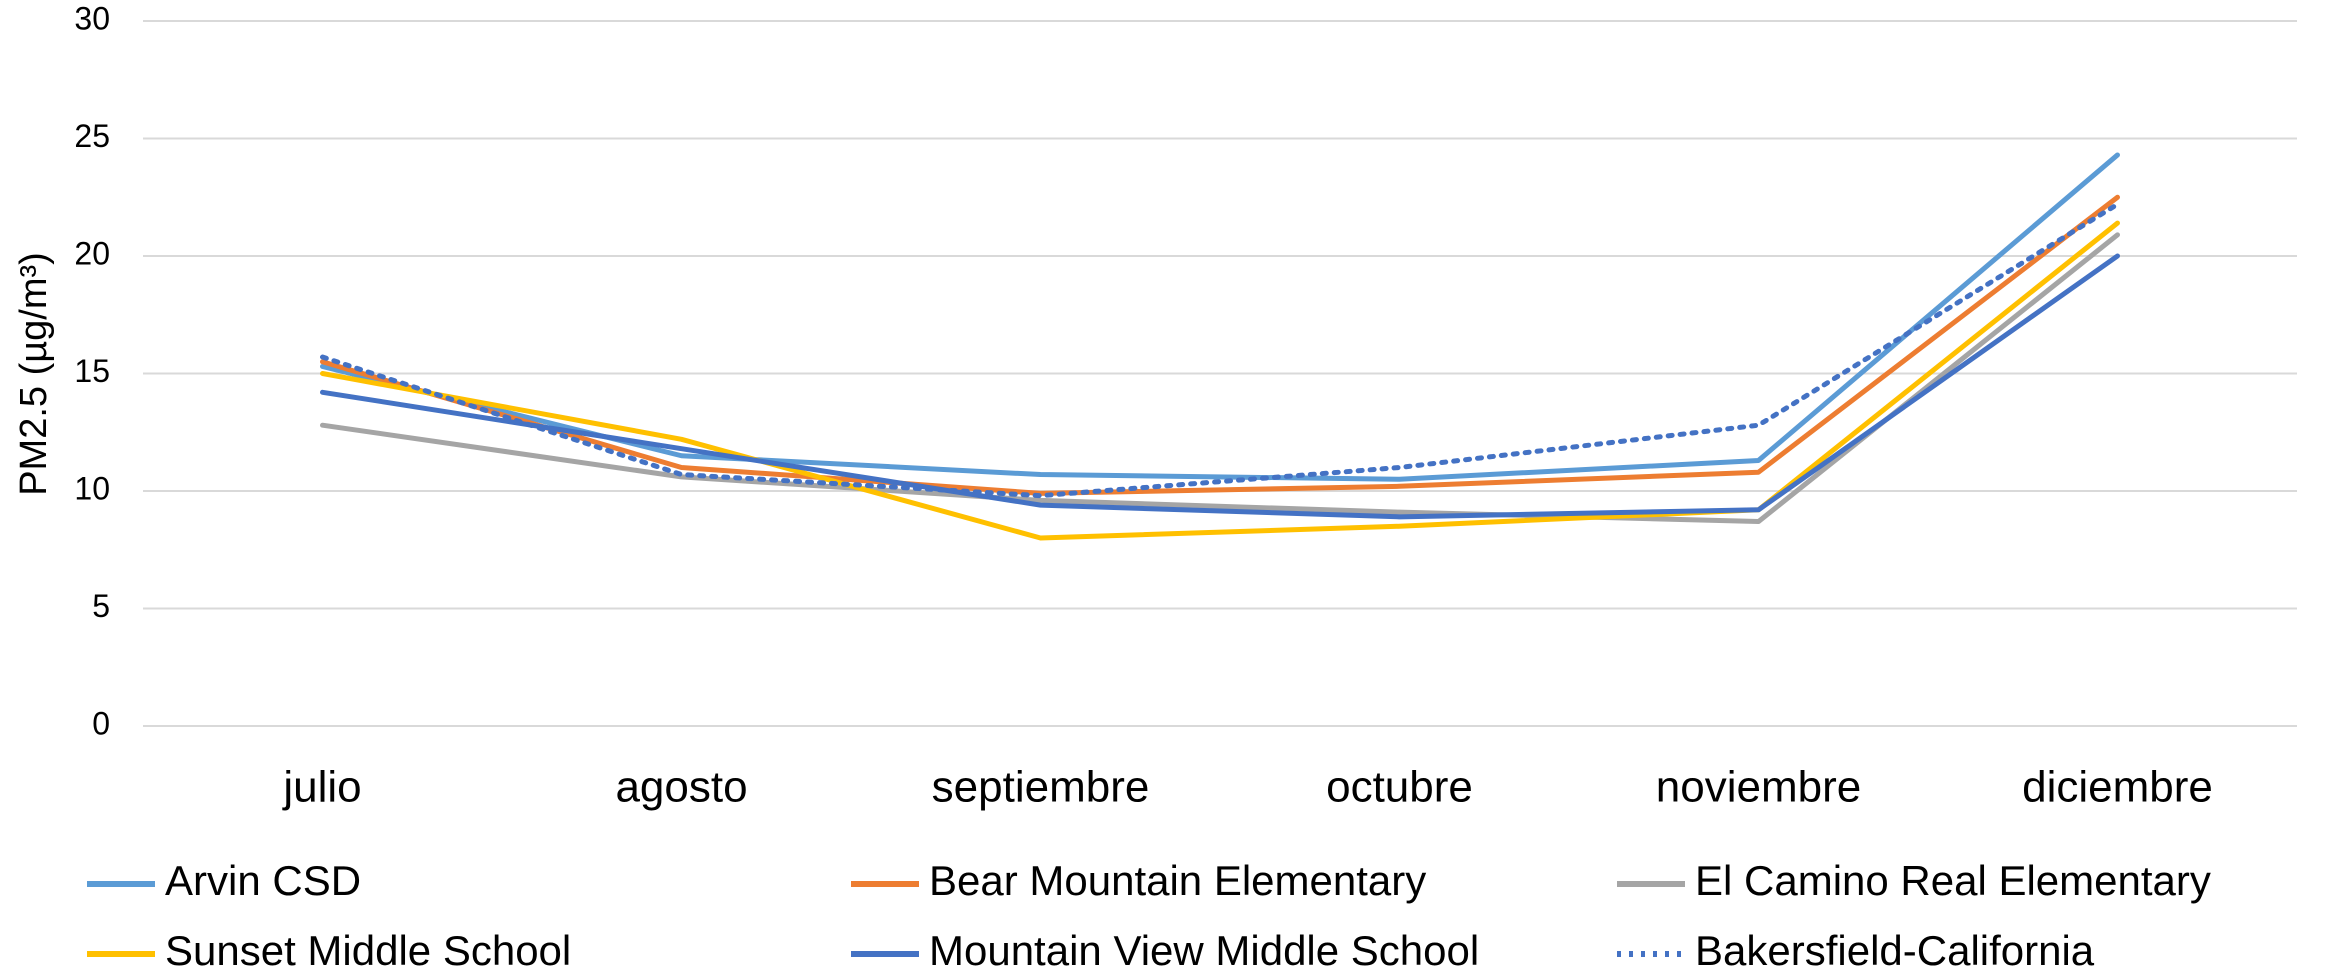  I want to click on y-tick-label: 30, so click(92, 18).